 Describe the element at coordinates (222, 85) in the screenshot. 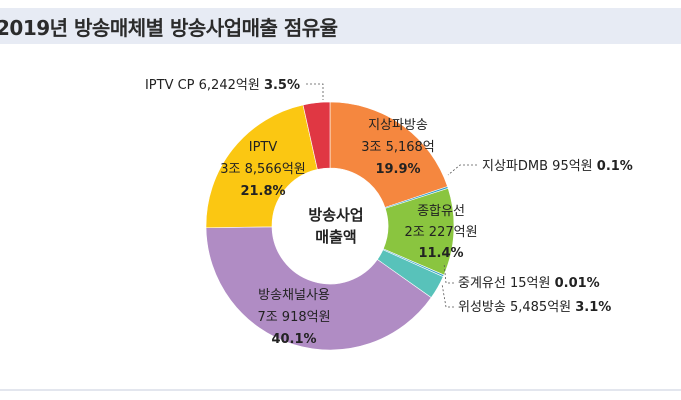

I see `label-iptvcp: IPTV CP 6,242억원 3.5%` at that location.